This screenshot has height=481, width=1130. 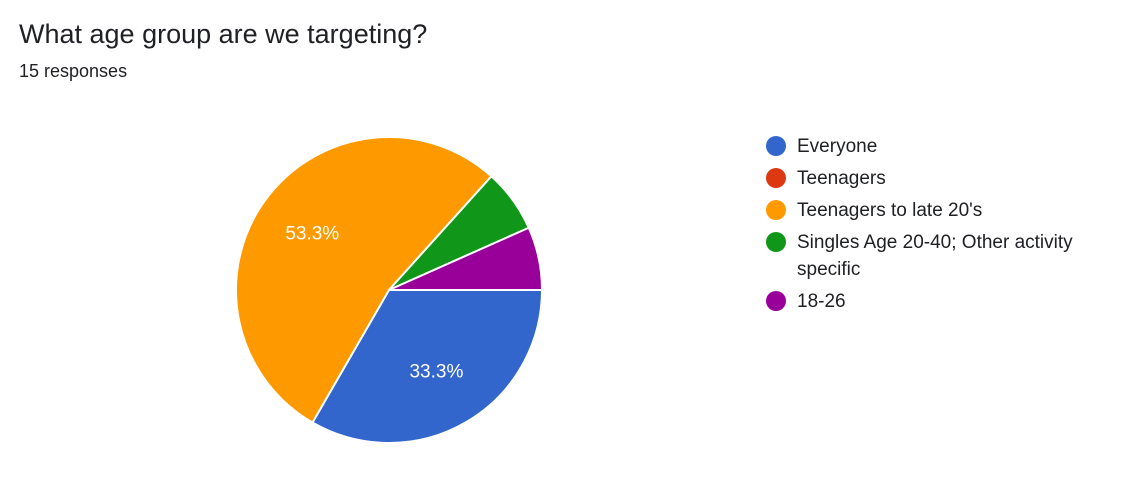 I want to click on slice-value-label: 33.3%, so click(x=436, y=372).